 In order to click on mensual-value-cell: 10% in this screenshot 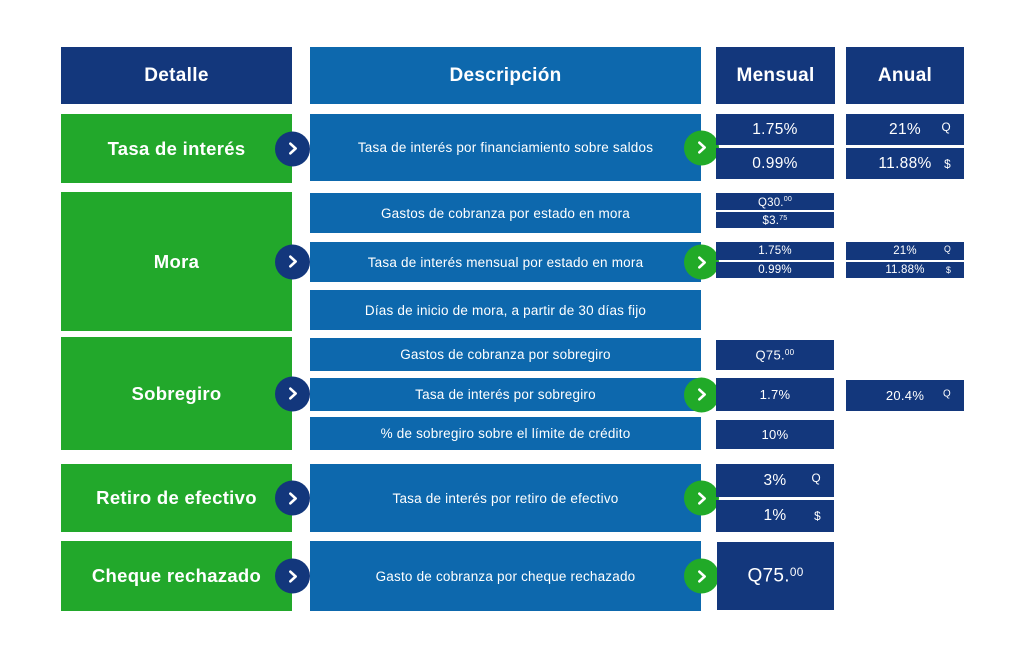, I will do `click(775, 434)`.